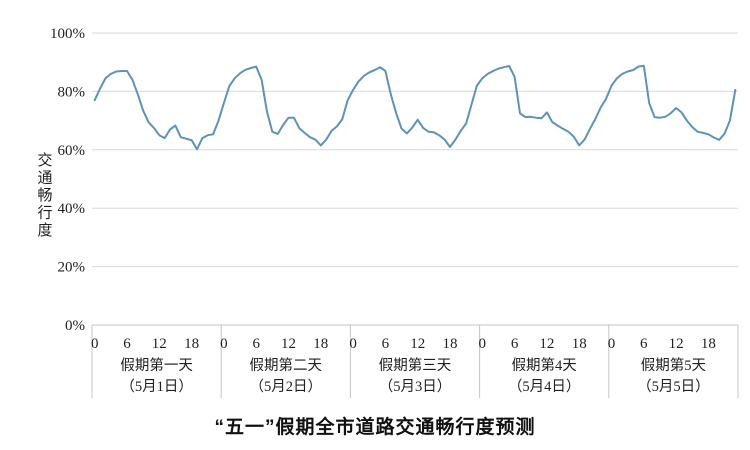  Describe the element at coordinates (286, 386) in the screenshot. I see `day-label-date: （5月2日）` at that location.